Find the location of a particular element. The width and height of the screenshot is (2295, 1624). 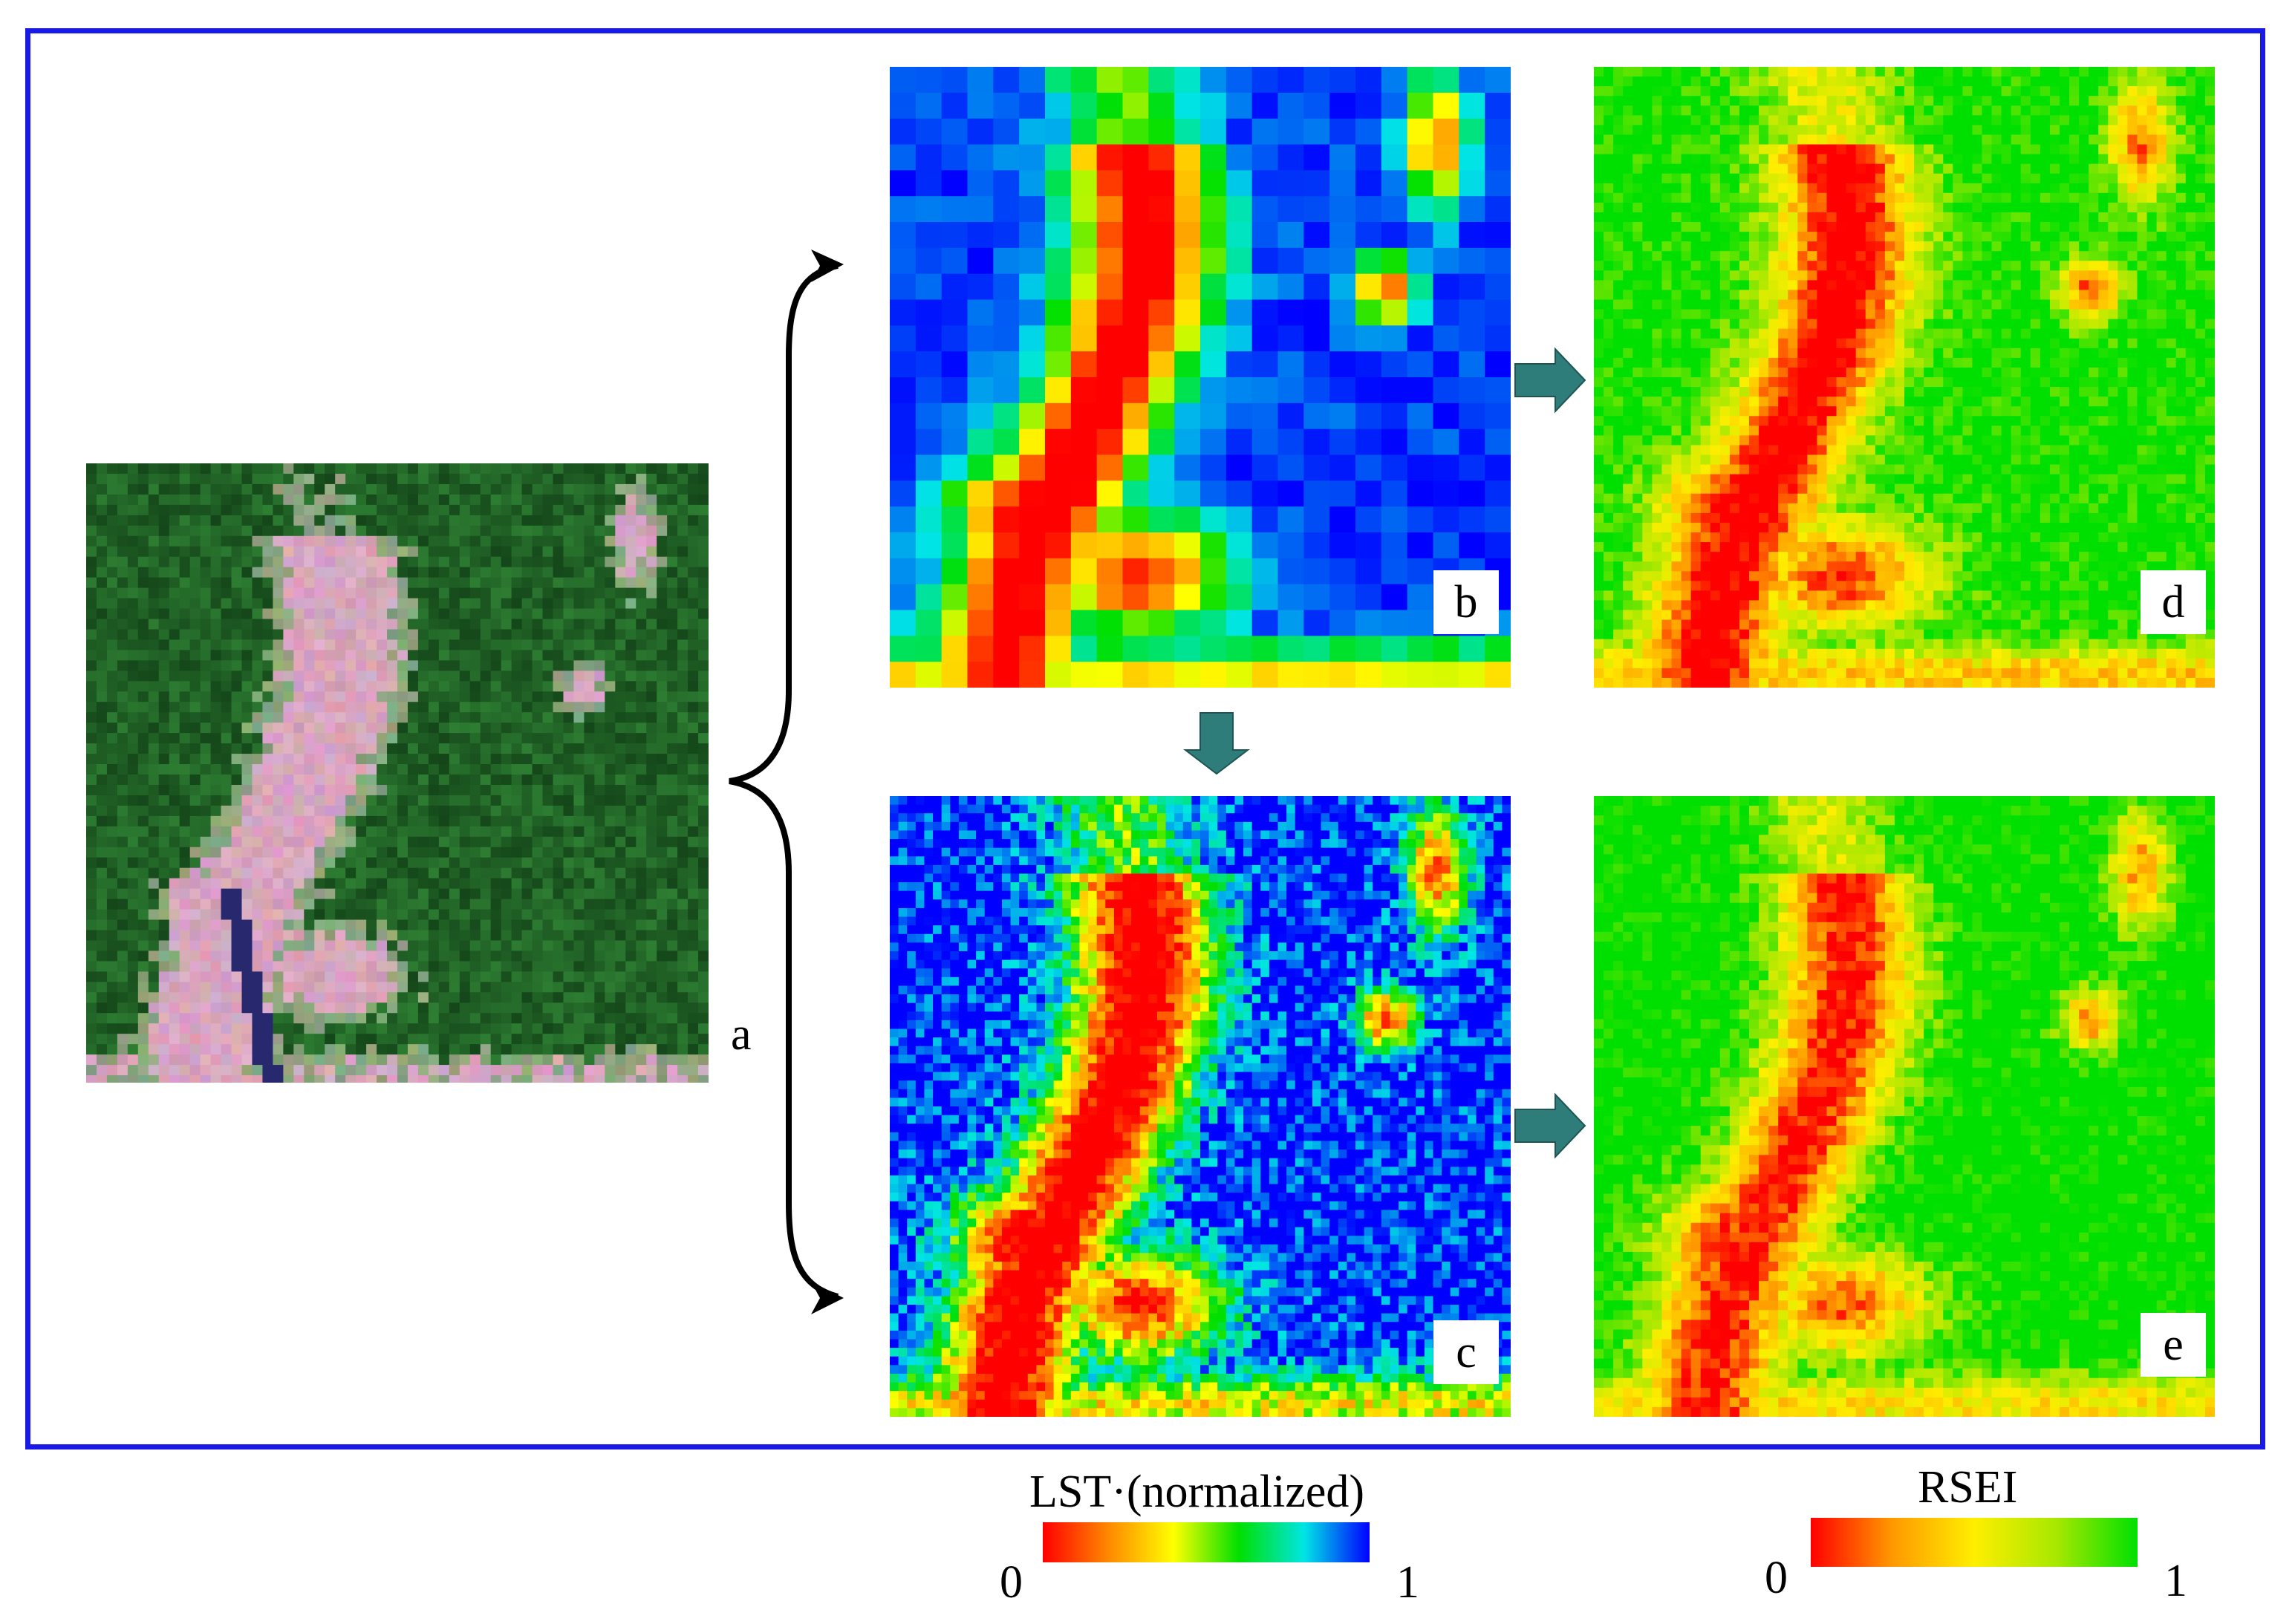

lst-colorbar-min: 0 is located at coordinates (1011, 1582).